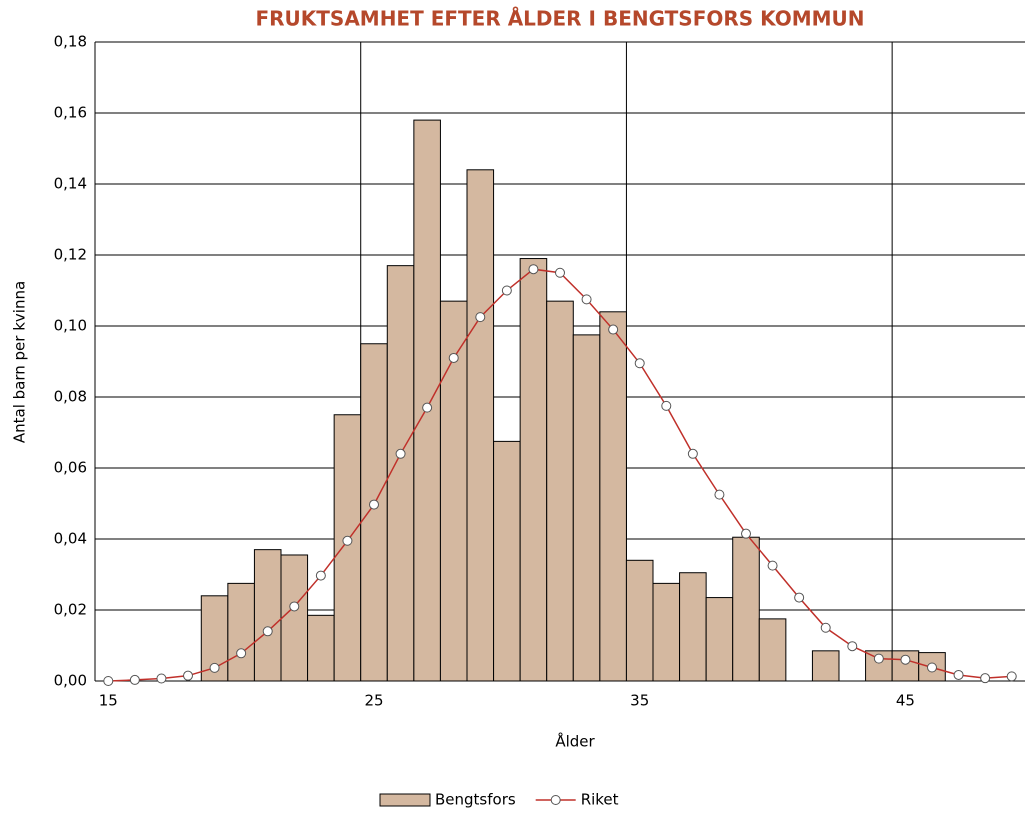  I want to click on x-axis-label: Ålder, so click(575, 741).